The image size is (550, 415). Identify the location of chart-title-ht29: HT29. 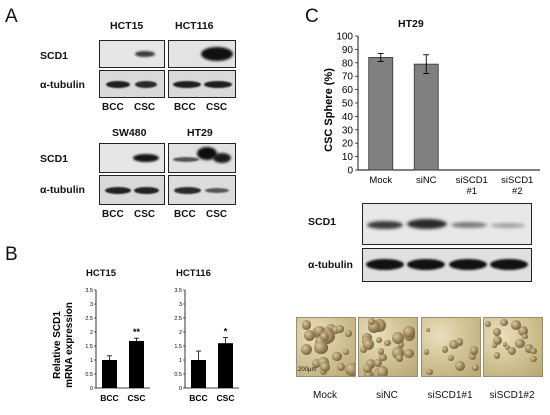
(411, 24).